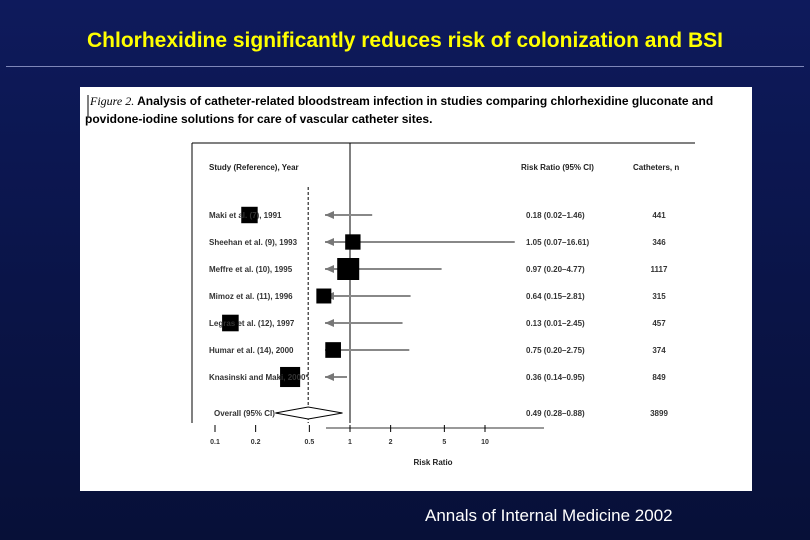  I want to click on overall-n: 3899, so click(659, 413).